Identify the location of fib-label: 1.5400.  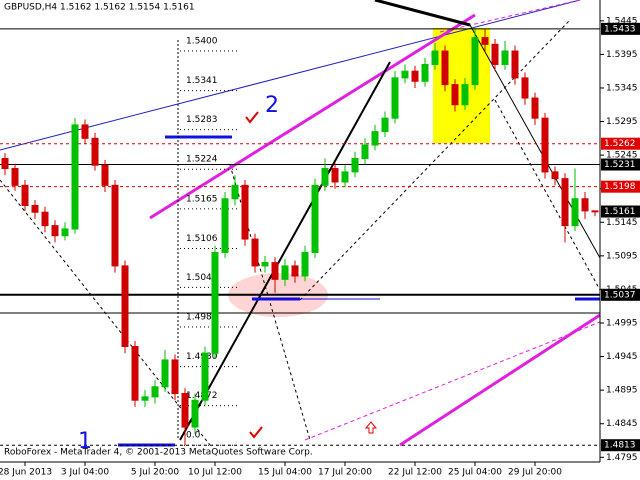
(202, 42).